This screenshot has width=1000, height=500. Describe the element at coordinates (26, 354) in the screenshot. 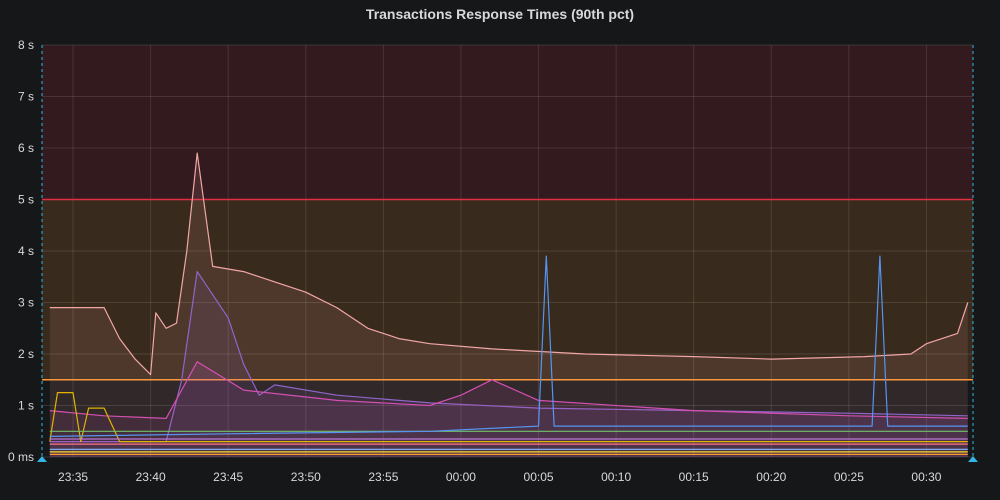

I see `y-tick-label: 2 s` at that location.